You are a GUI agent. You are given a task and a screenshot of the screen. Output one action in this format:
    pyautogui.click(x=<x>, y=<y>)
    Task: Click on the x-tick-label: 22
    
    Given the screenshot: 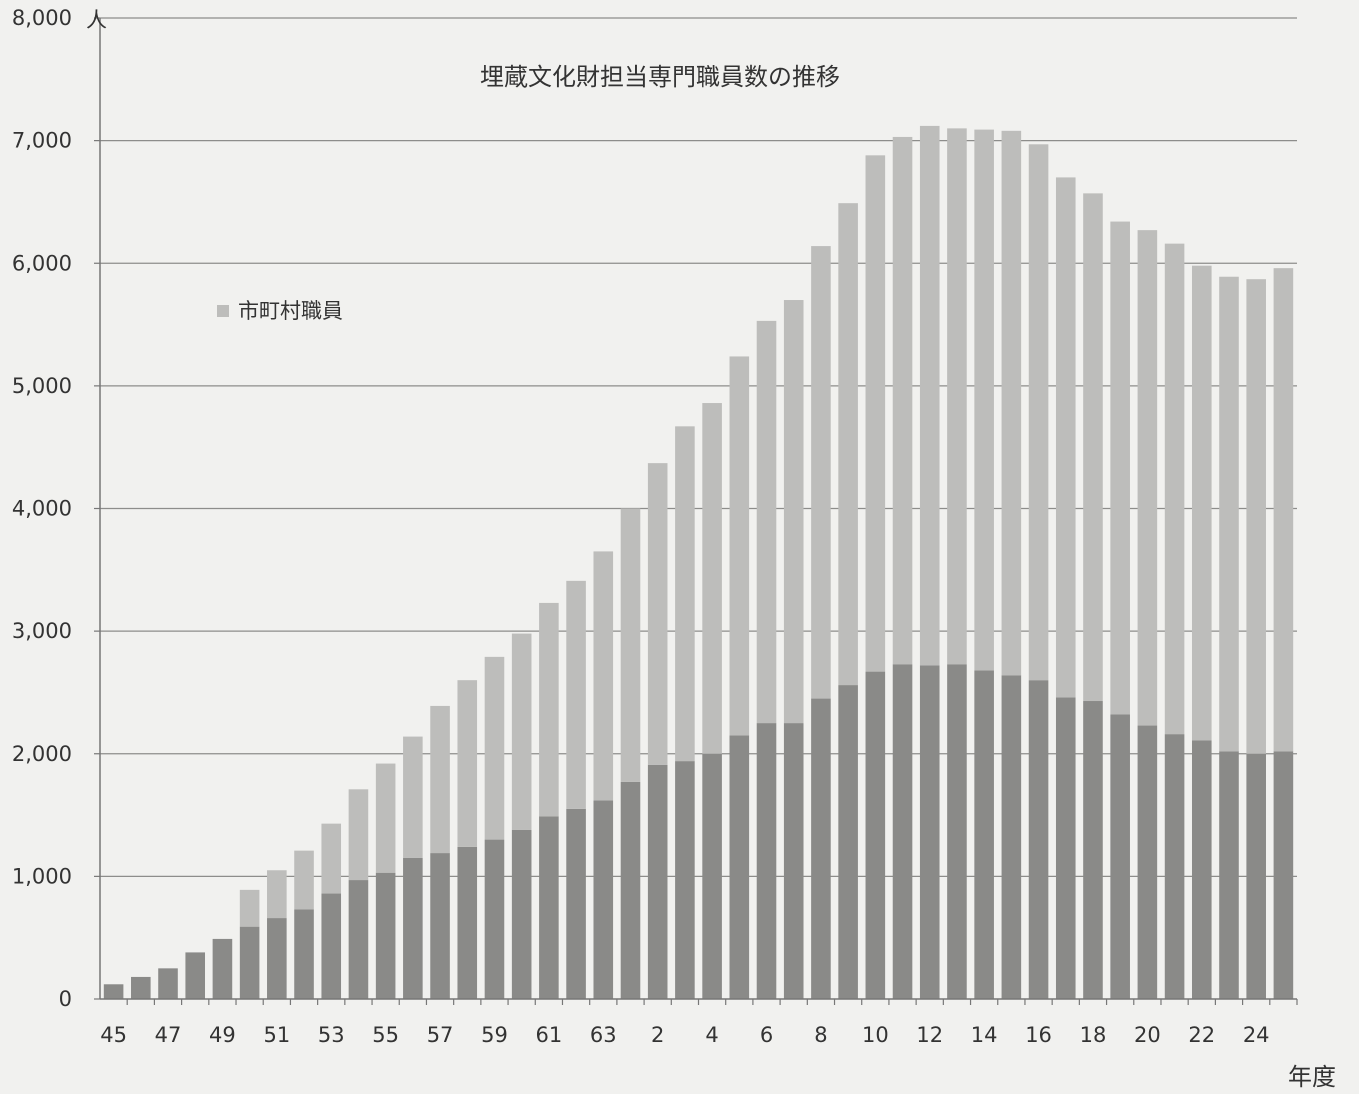 What is the action you would take?
    pyautogui.click(x=1201, y=1035)
    